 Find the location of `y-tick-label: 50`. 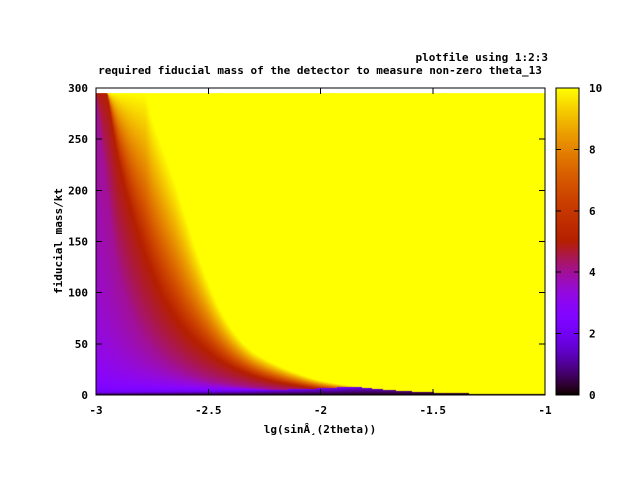

y-tick-label: 50 is located at coordinates (81, 344).